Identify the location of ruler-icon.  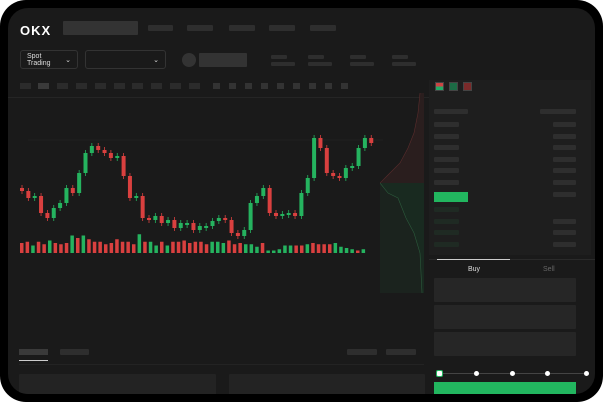
(296, 86).